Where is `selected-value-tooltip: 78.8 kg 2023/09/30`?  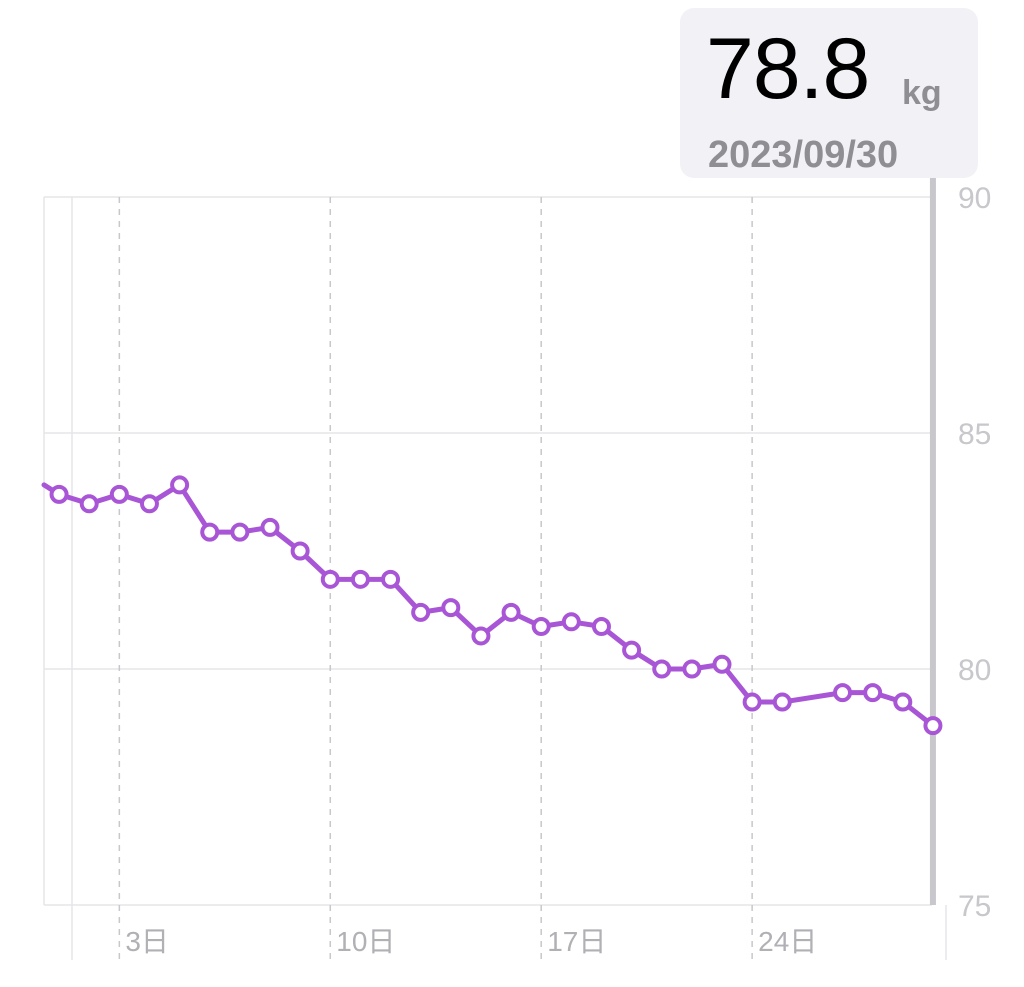
selected-value-tooltip: 78.8 kg 2023/09/30 is located at coordinates (829, 93).